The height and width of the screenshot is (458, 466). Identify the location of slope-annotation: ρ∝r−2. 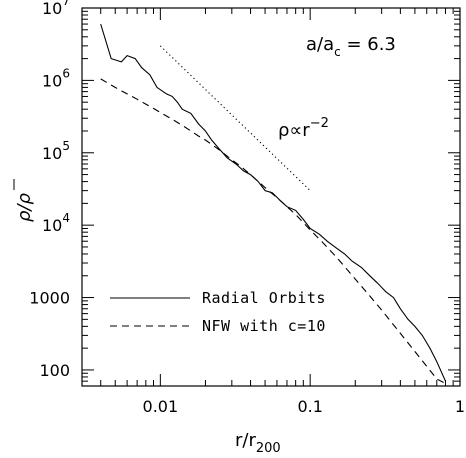
(303, 128).